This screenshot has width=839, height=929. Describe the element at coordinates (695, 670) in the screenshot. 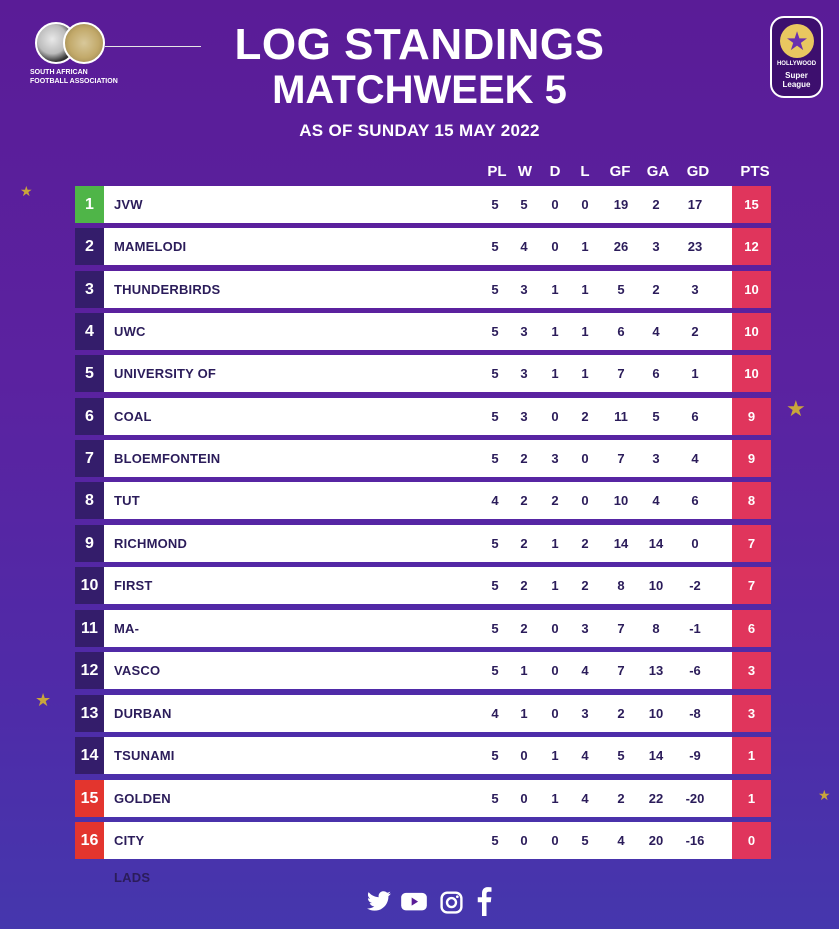

I see `stat-gd: -6` at that location.